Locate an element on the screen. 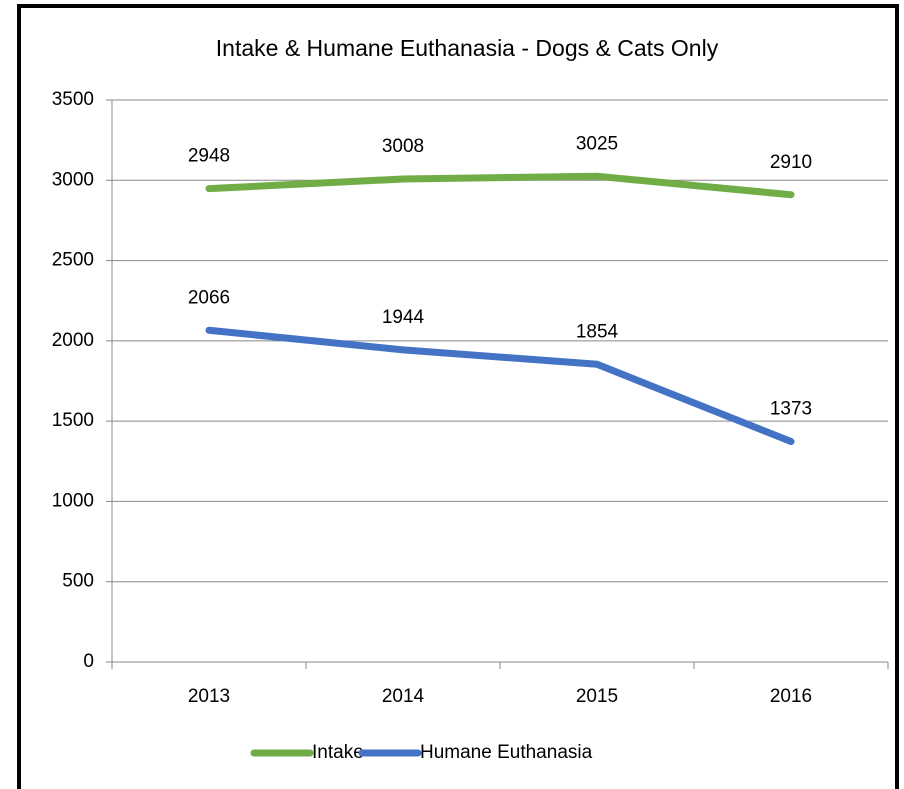  y-tick-label: 0 is located at coordinates (88, 661).